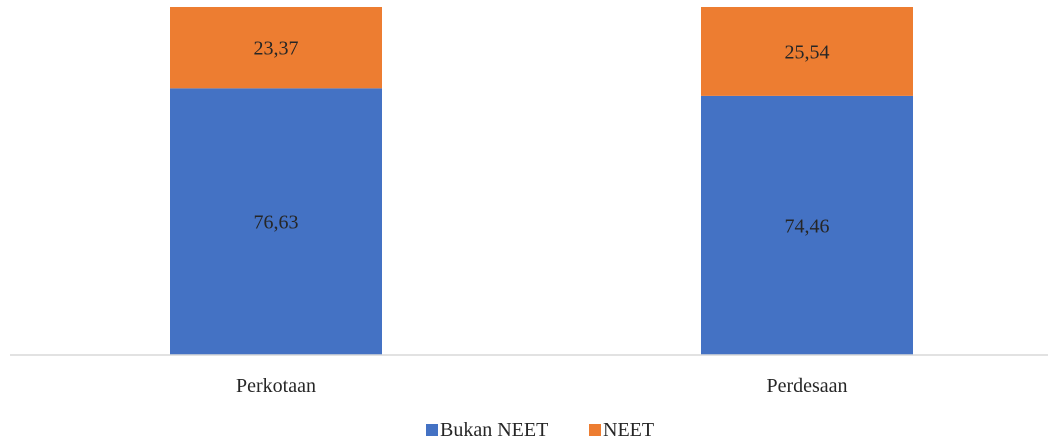  I want to click on data-label-bukan-neet-perdesaan: 74,46, so click(807, 226).